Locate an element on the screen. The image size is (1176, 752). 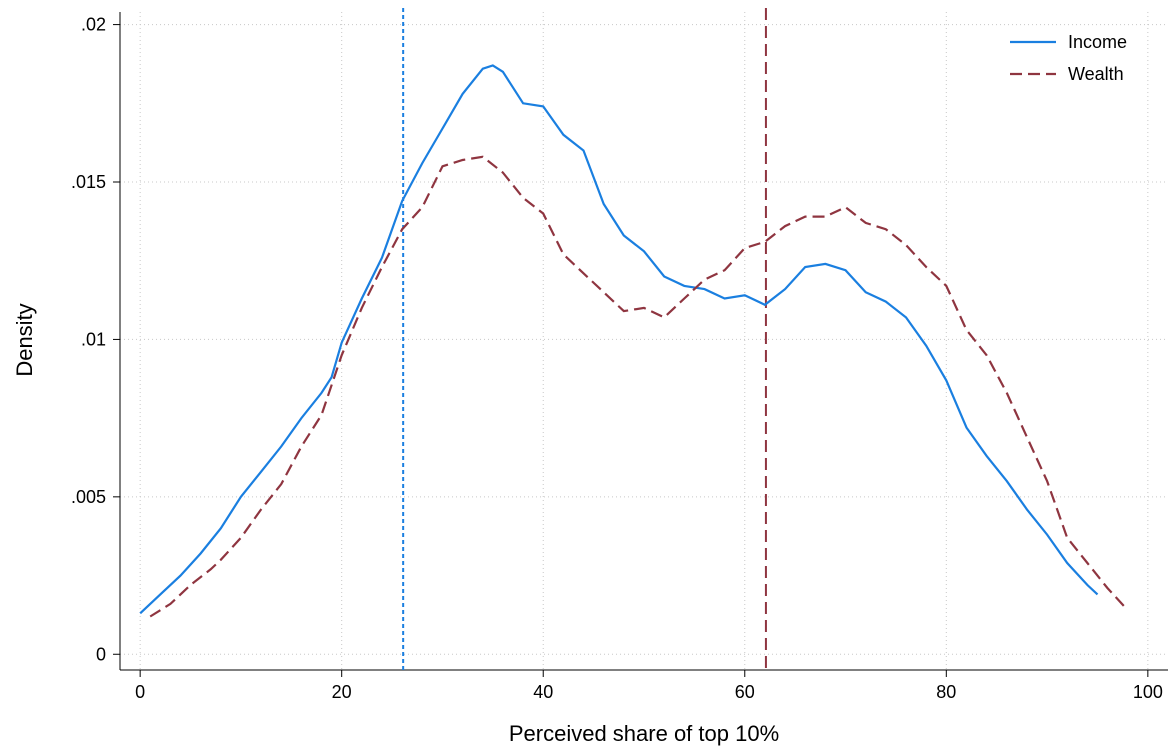
y-tick-label: .005 is located at coordinates (88, 497).